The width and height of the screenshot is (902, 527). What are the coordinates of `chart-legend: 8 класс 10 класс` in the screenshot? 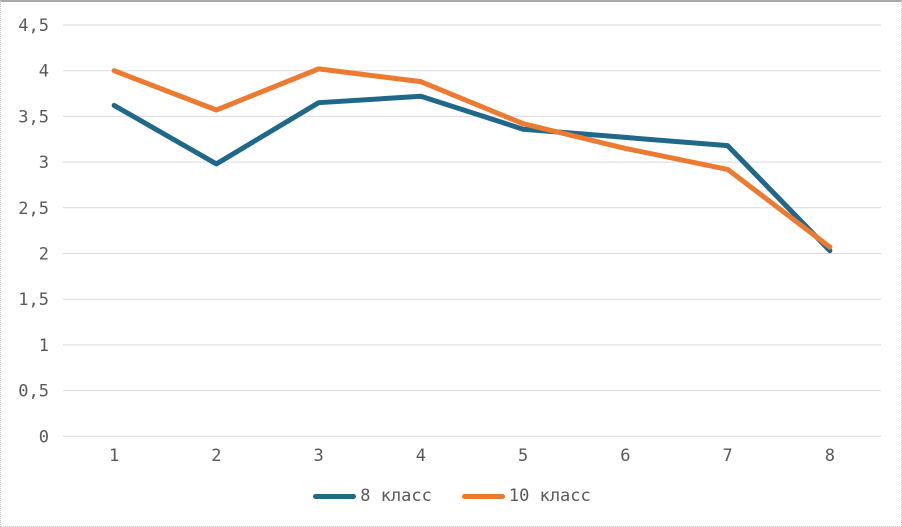 It's located at (451, 496).